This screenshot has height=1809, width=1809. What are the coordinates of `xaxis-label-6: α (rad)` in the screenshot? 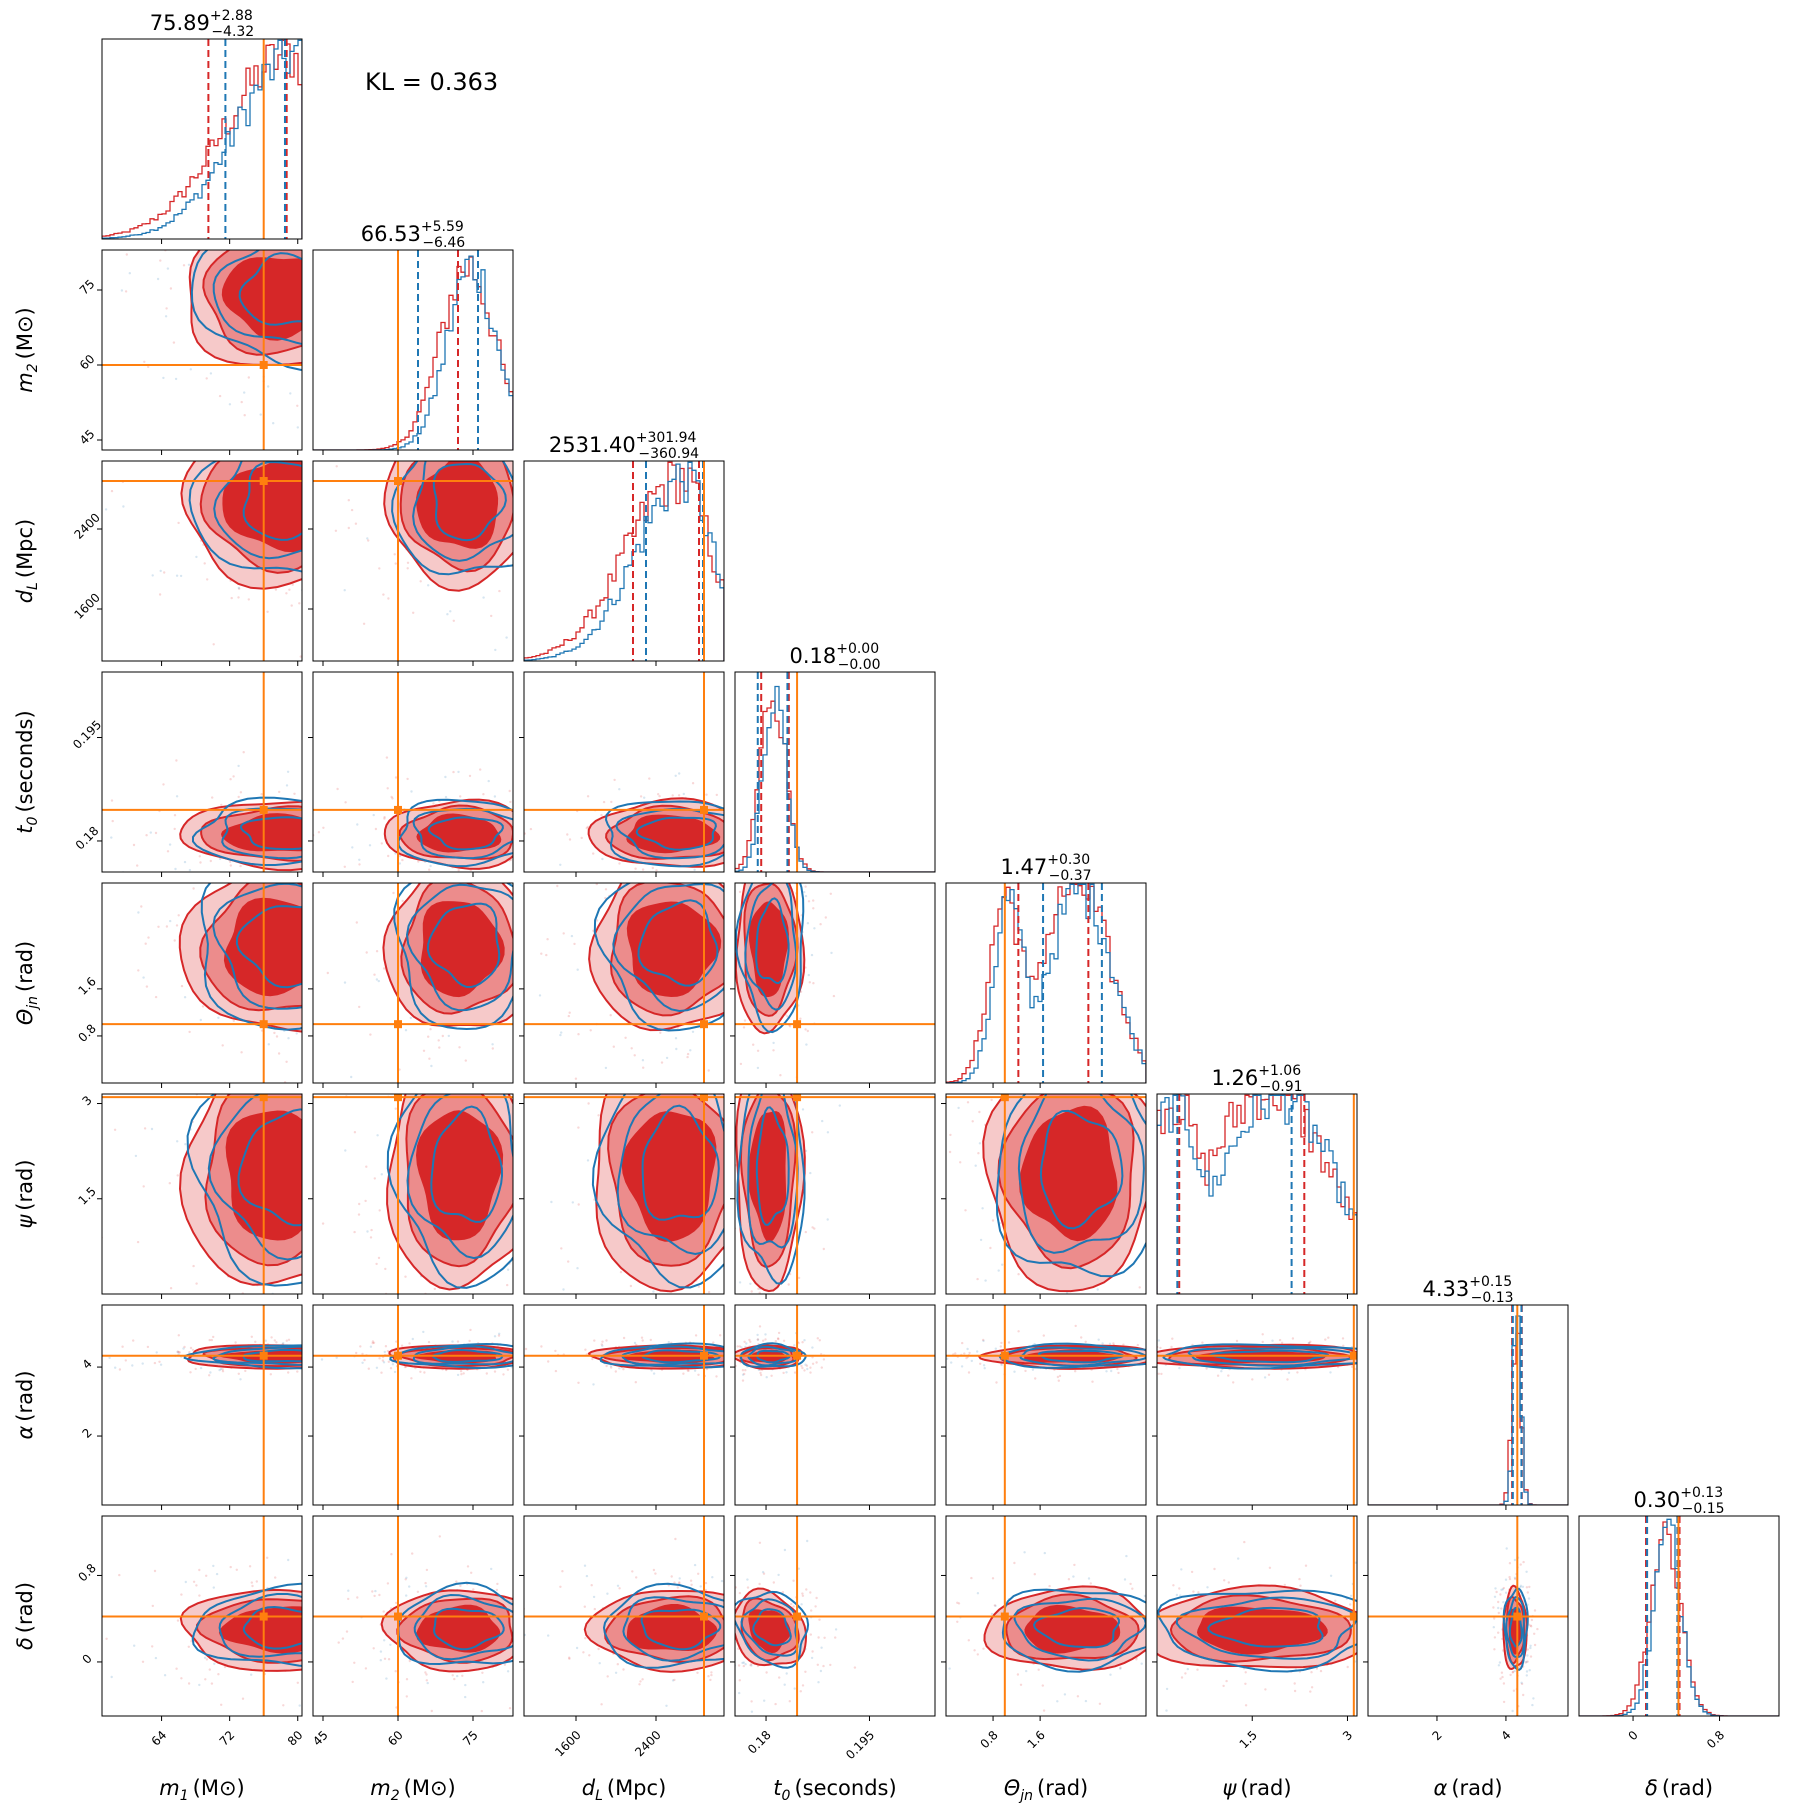 It's located at (1467, 1788).